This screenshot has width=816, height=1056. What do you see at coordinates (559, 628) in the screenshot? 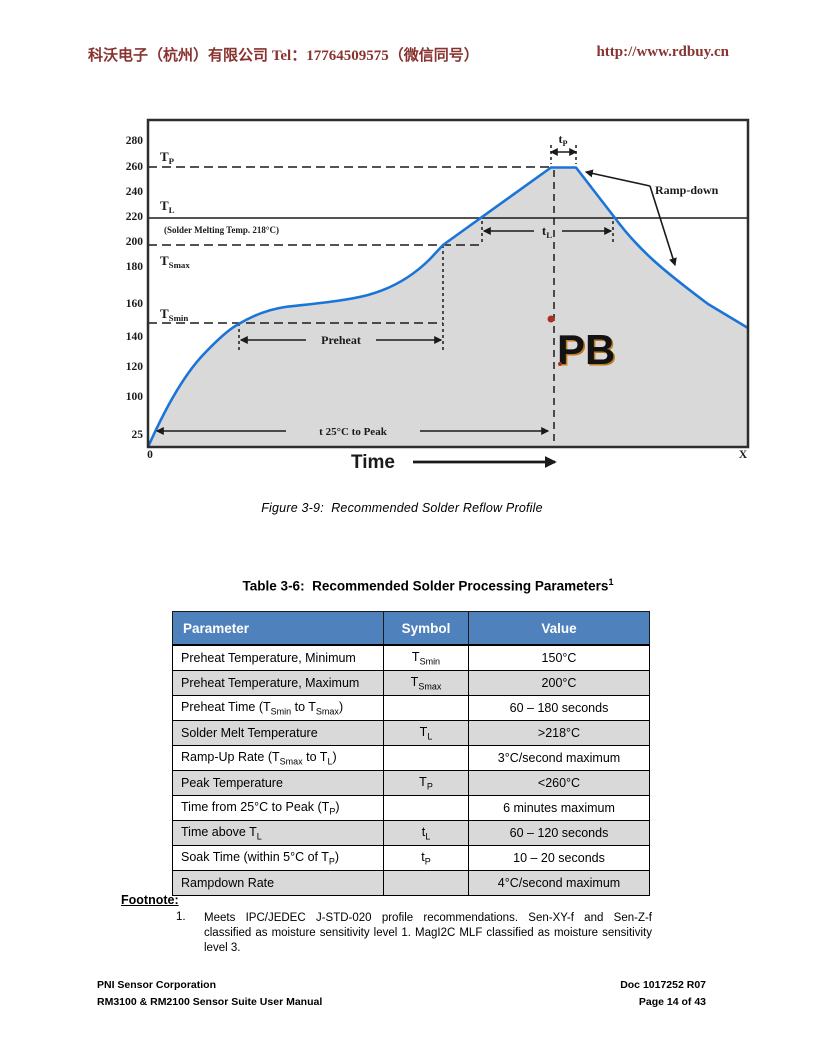
I see `column-header-value: Value` at bounding box center [559, 628].